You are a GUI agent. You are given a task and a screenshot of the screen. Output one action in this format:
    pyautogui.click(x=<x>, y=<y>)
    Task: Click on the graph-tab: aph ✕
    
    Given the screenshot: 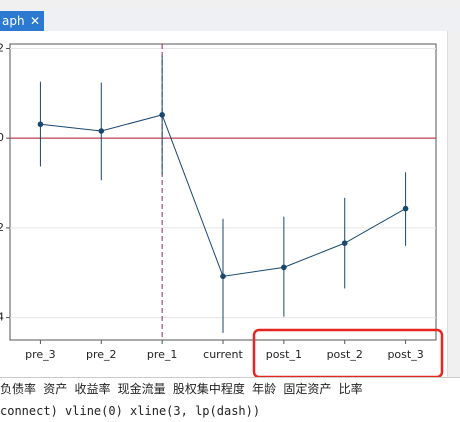 What is the action you would take?
    pyautogui.click(x=22, y=21)
    